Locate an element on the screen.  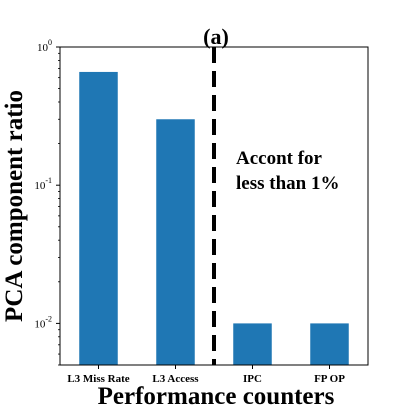
y-tick-exponent: -1 is located at coordinates (48, 180).